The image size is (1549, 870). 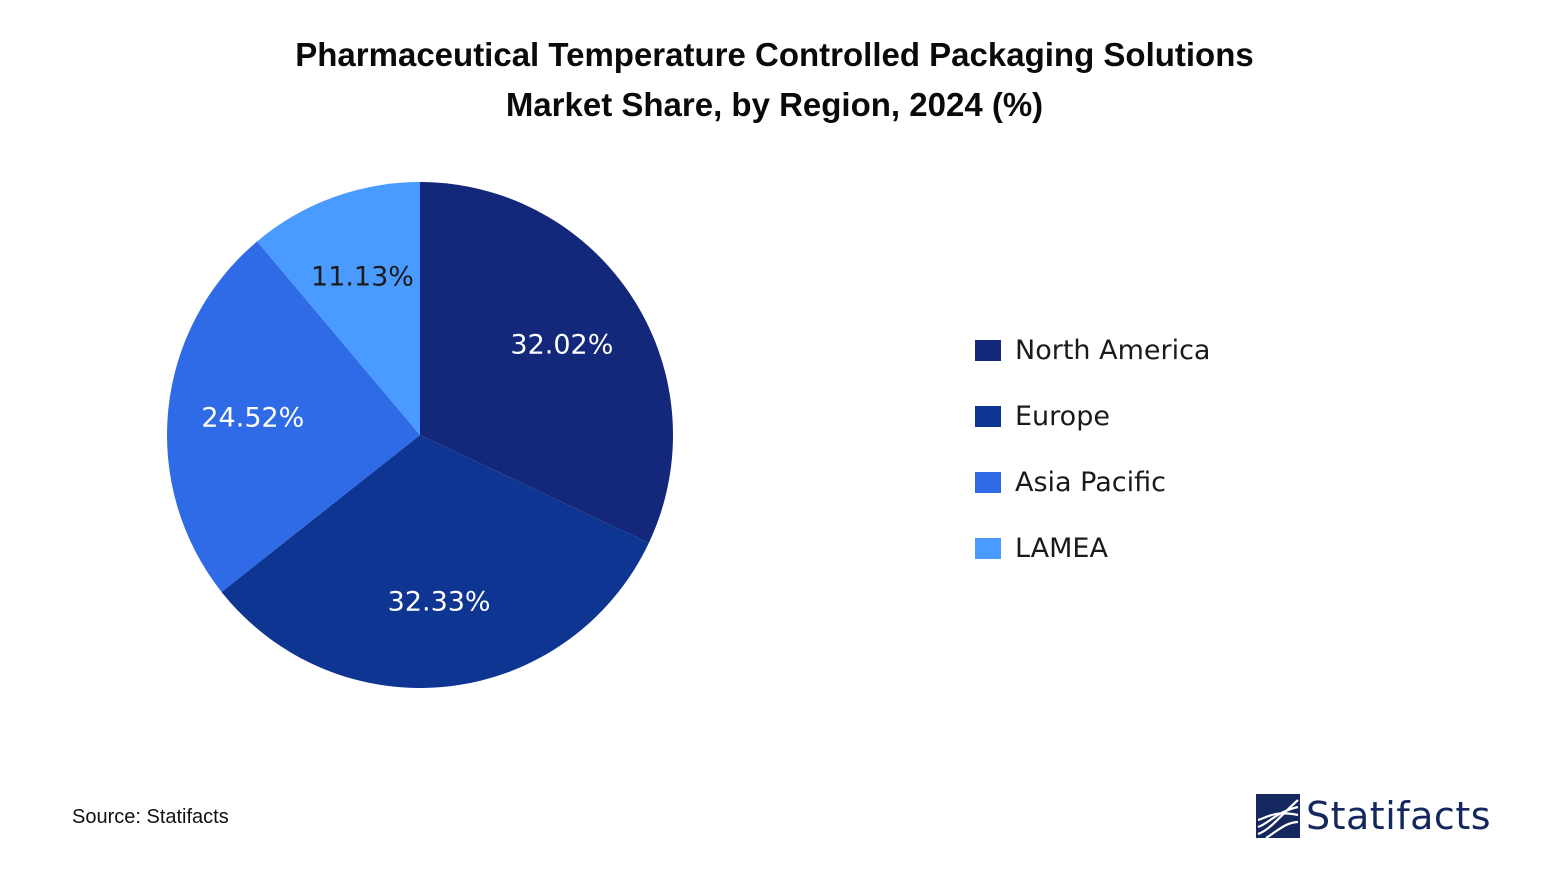 I want to click on chart-title-line-2: Market Share, by Region, 2024 (%), so click(x=774, y=104).